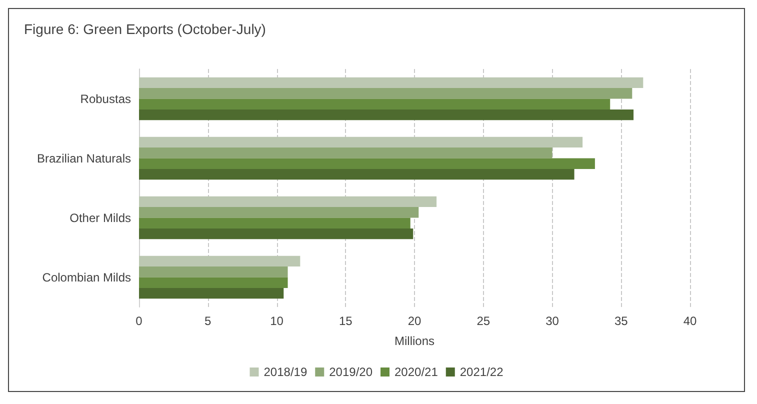 The image size is (757, 404). Describe the element at coordinates (345, 321) in the screenshot. I see `x-tick-label: 15` at that location.